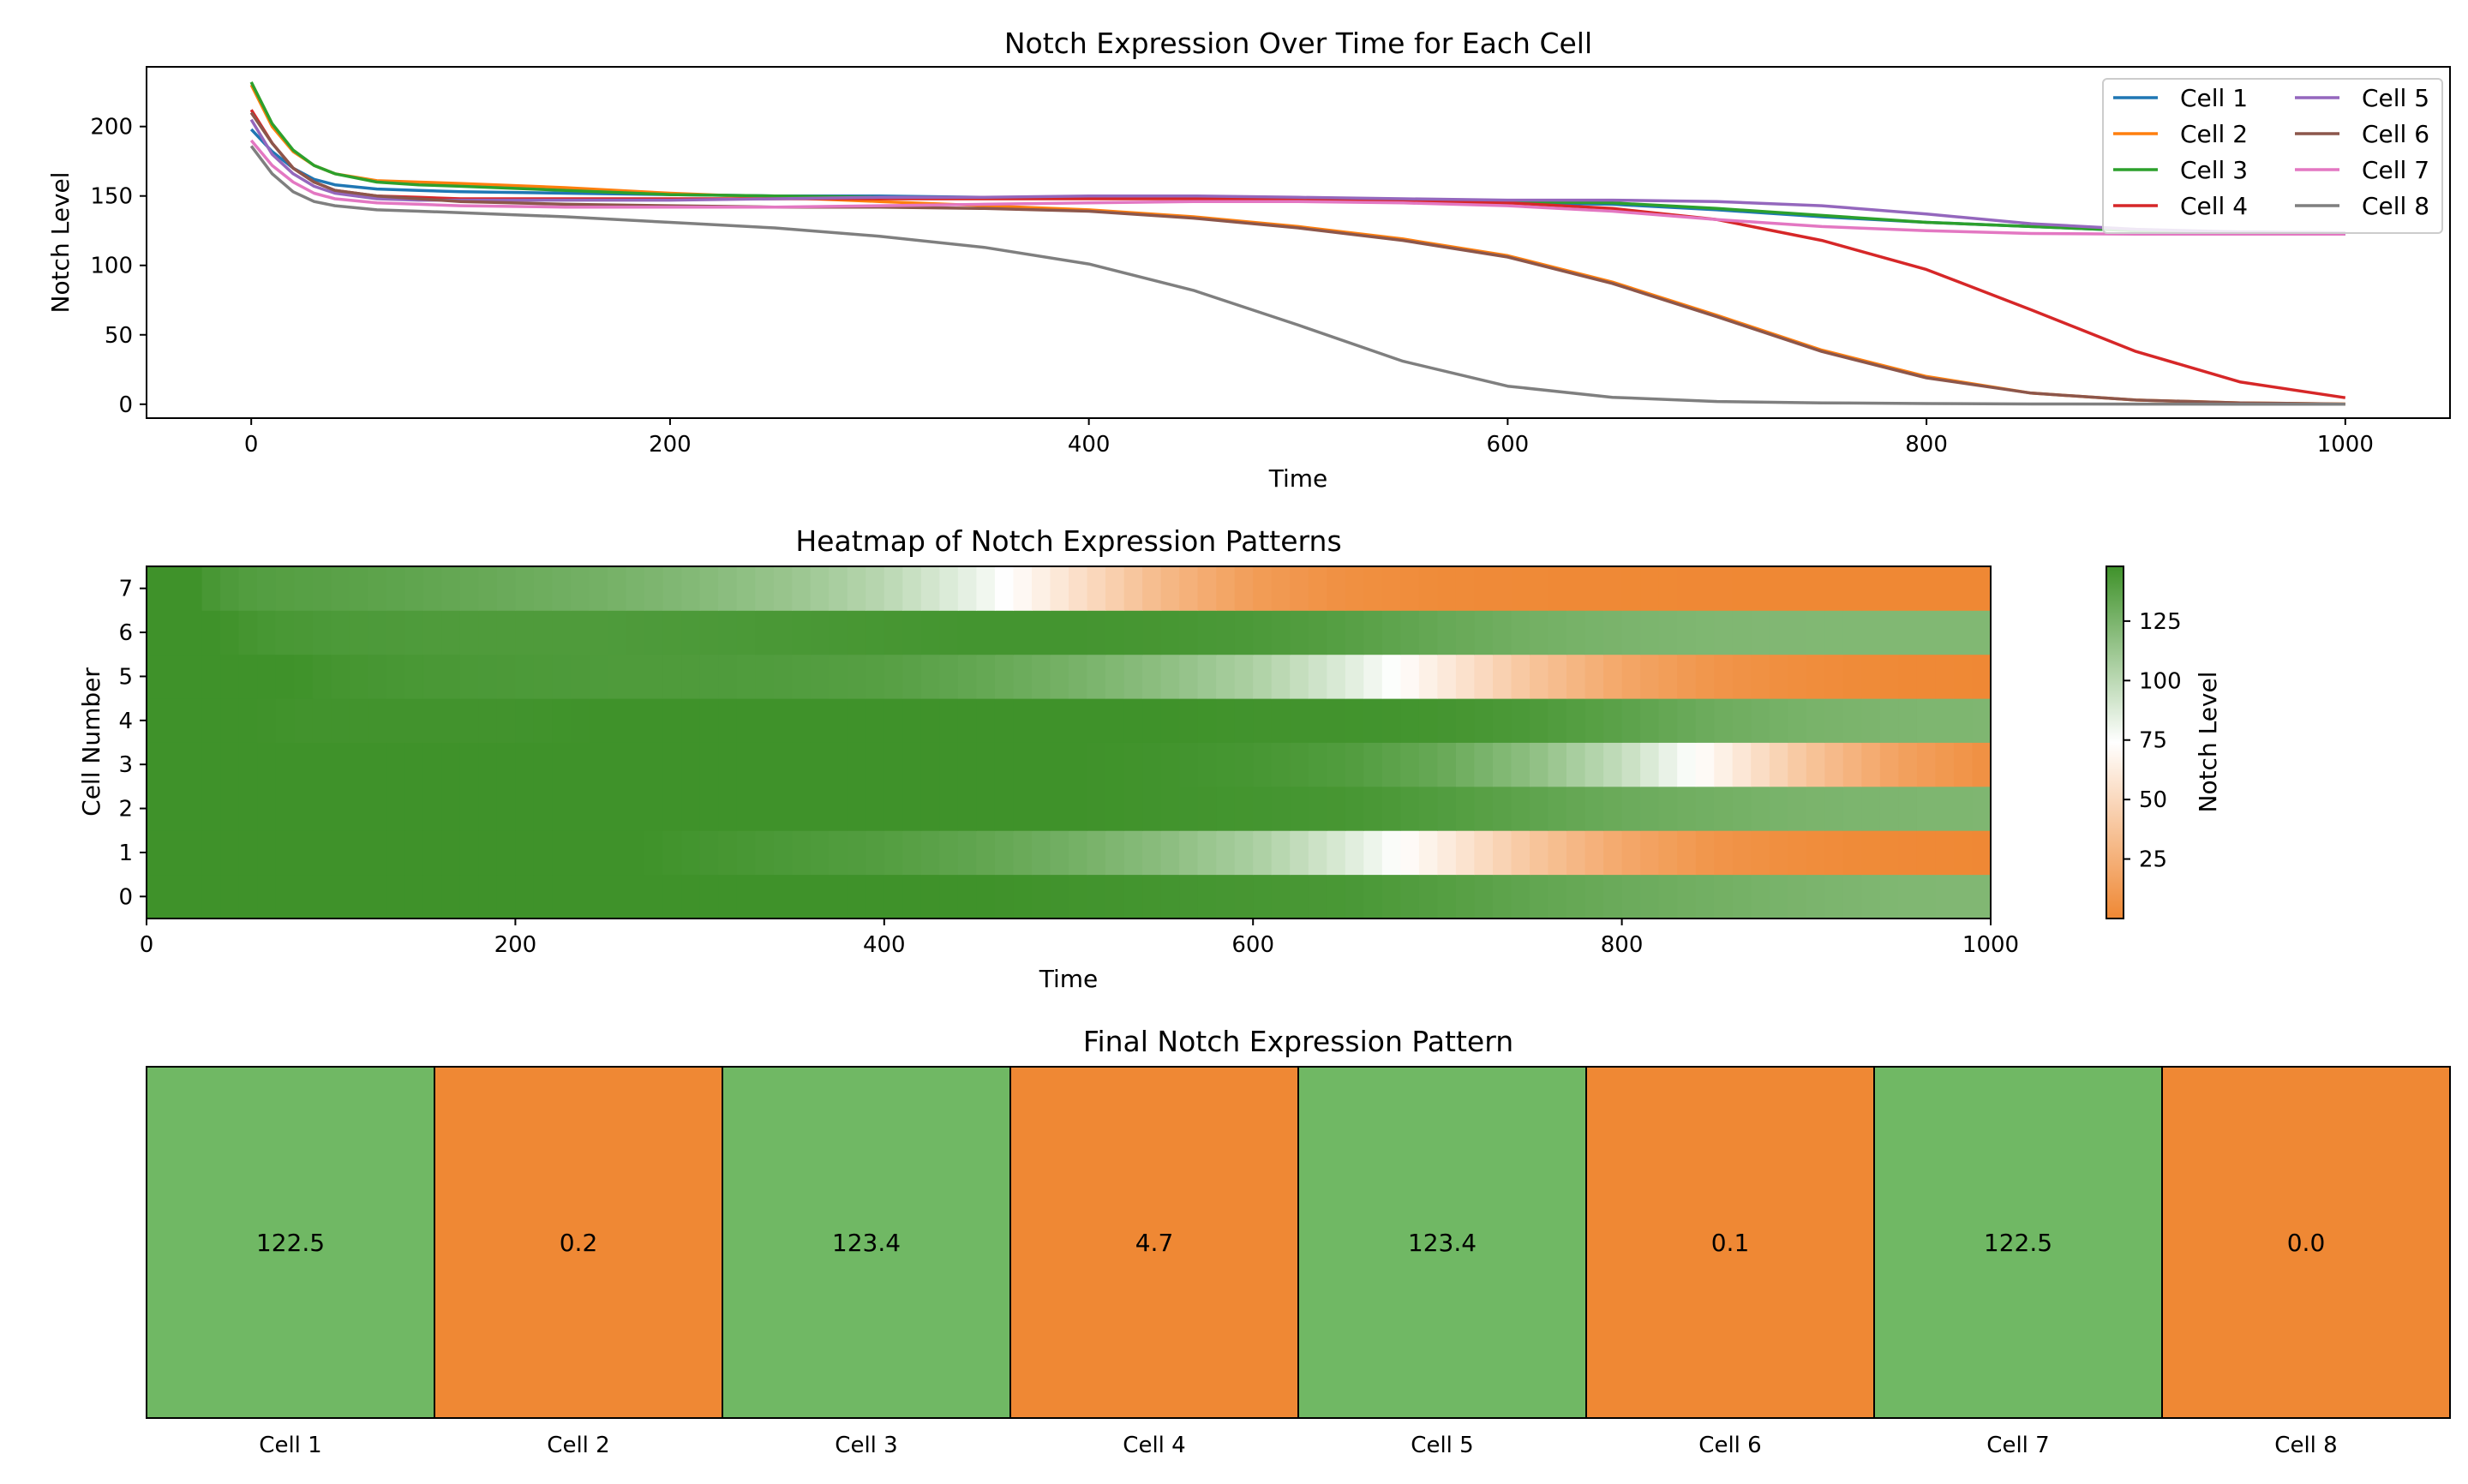  What do you see at coordinates (125, 677) in the screenshot?
I see `heatmap-ytick-label: 5` at bounding box center [125, 677].